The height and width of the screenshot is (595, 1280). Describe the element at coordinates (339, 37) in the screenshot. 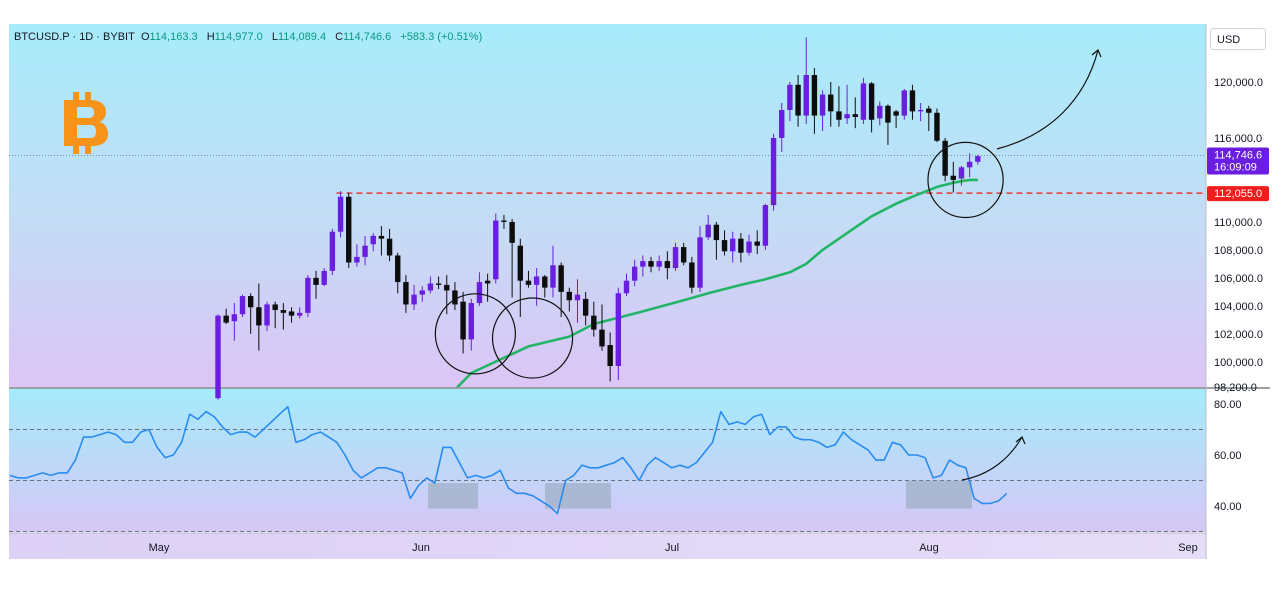

I see `close-key: C` at that location.